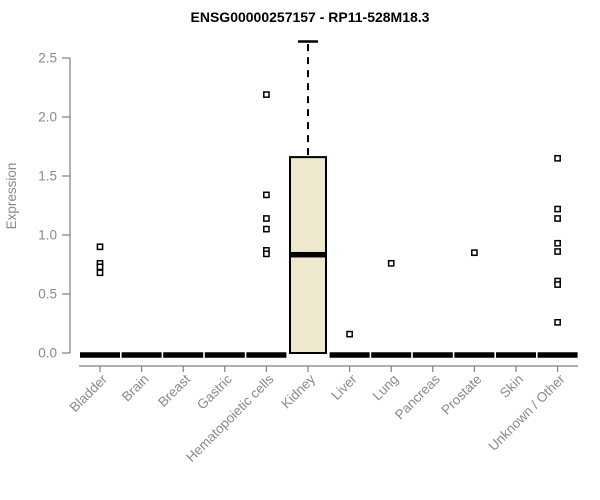 The height and width of the screenshot is (500, 600). What do you see at coordinates (385, 388) in the screenshot?
I see `x-tick-label-lung: Lung` at bounding box center [385, 388].